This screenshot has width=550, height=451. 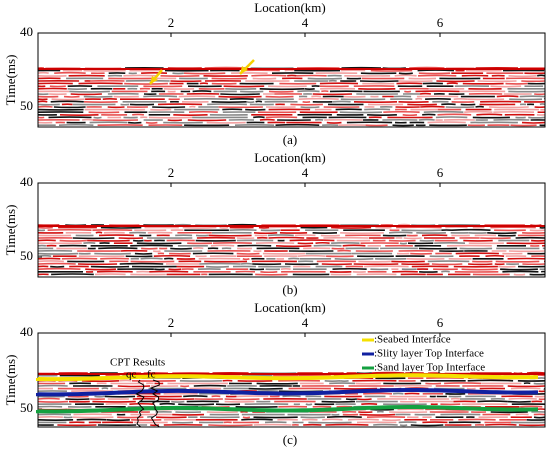 I want to click on cpt-label: fc, so click(x=151, y=375).